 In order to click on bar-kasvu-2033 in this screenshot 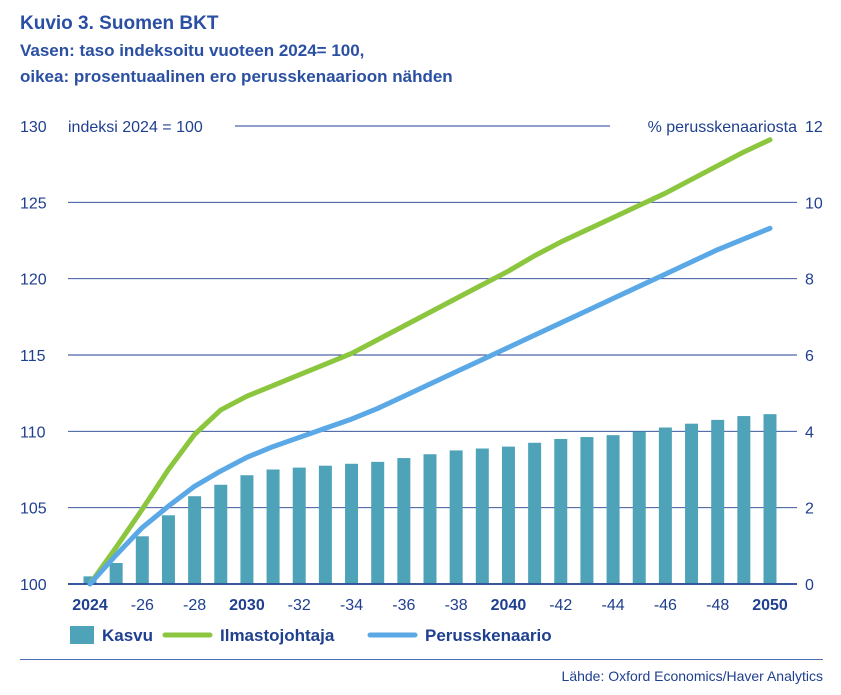, I will do `click(325, 524)`.